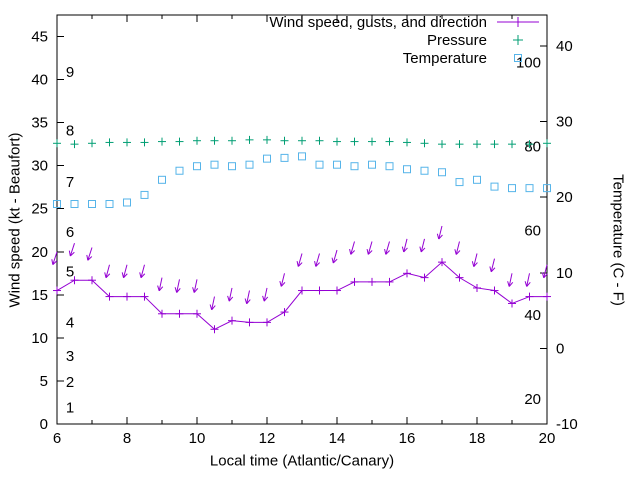 The image size is (640, 480). I want to click on x-tick-label: 14, so click(337, 438).